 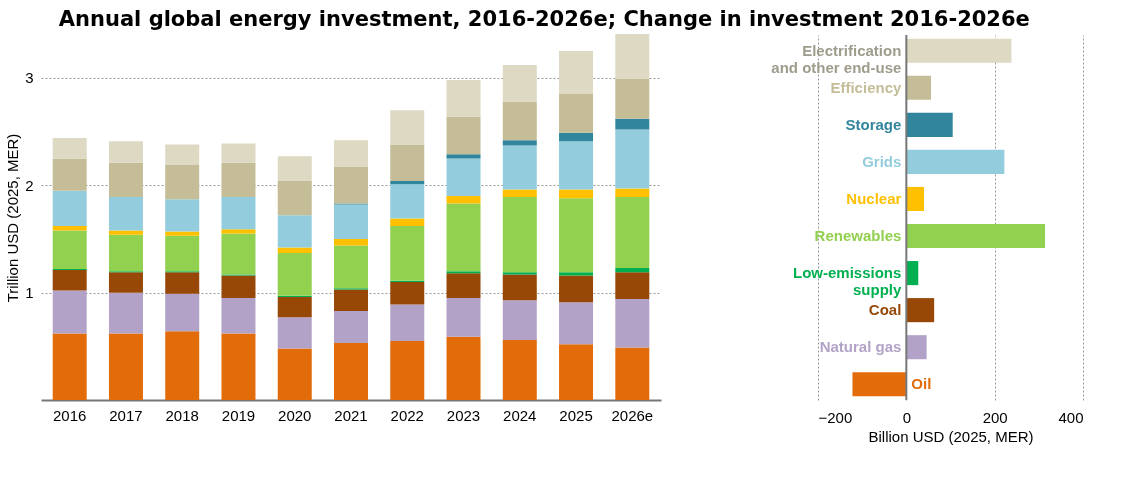 I want to click on category-label: Low-emissions supply, so click(x=847, y=281).